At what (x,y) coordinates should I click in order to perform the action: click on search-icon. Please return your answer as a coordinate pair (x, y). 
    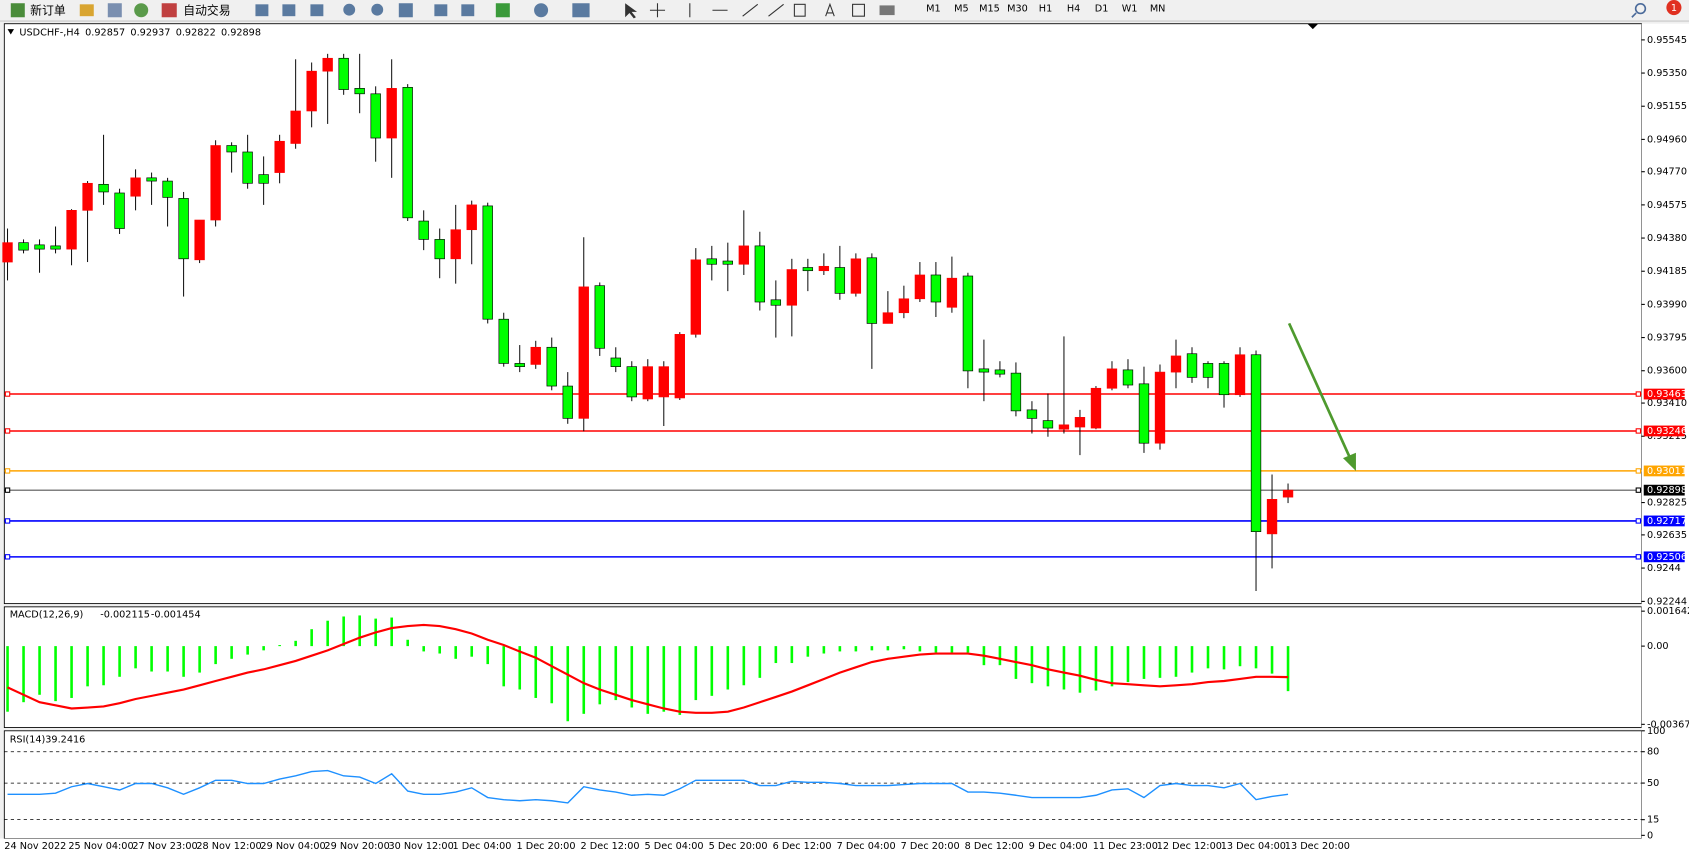
    Looking at the image, I should click on (1640, 8).